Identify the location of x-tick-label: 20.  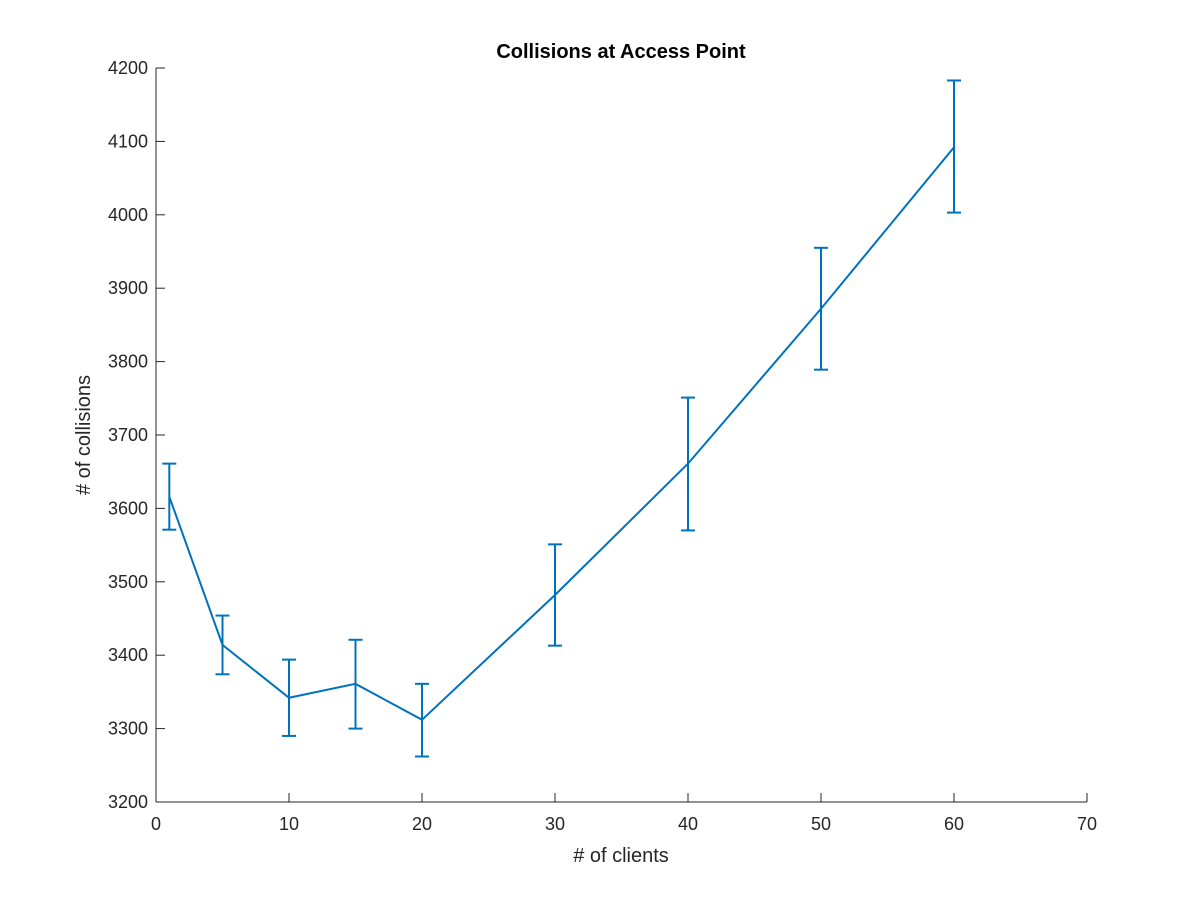
(422, 824).